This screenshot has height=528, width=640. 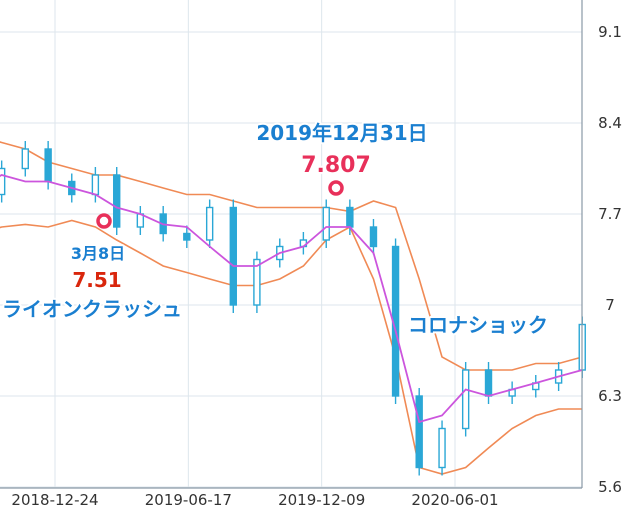 What do you see at coordinates (610, 123) in the screenshot?
I see `y-tick-label: 8.4` at bounding box center [610, 123].